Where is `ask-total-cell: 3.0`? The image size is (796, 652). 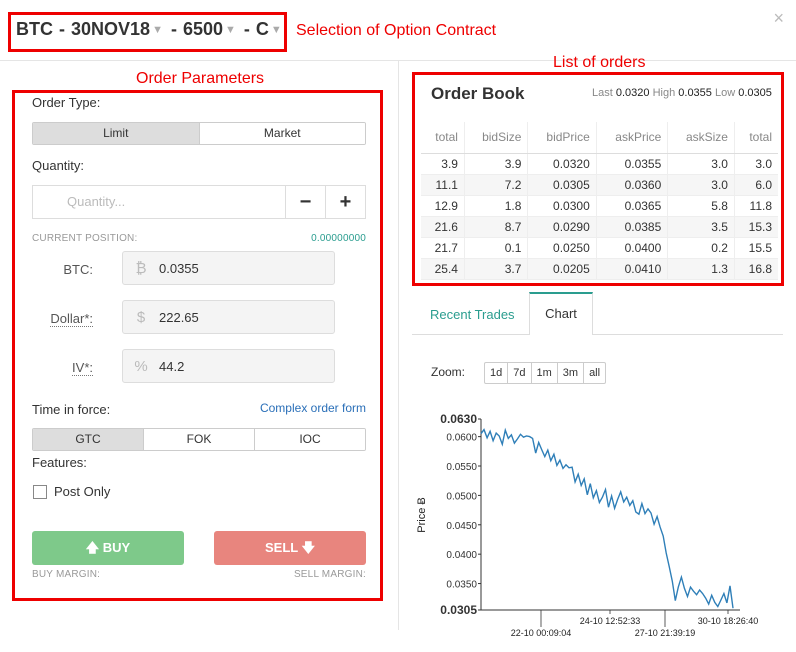
ask-total-cell: 3.0 is located at coordinates (756, 164).